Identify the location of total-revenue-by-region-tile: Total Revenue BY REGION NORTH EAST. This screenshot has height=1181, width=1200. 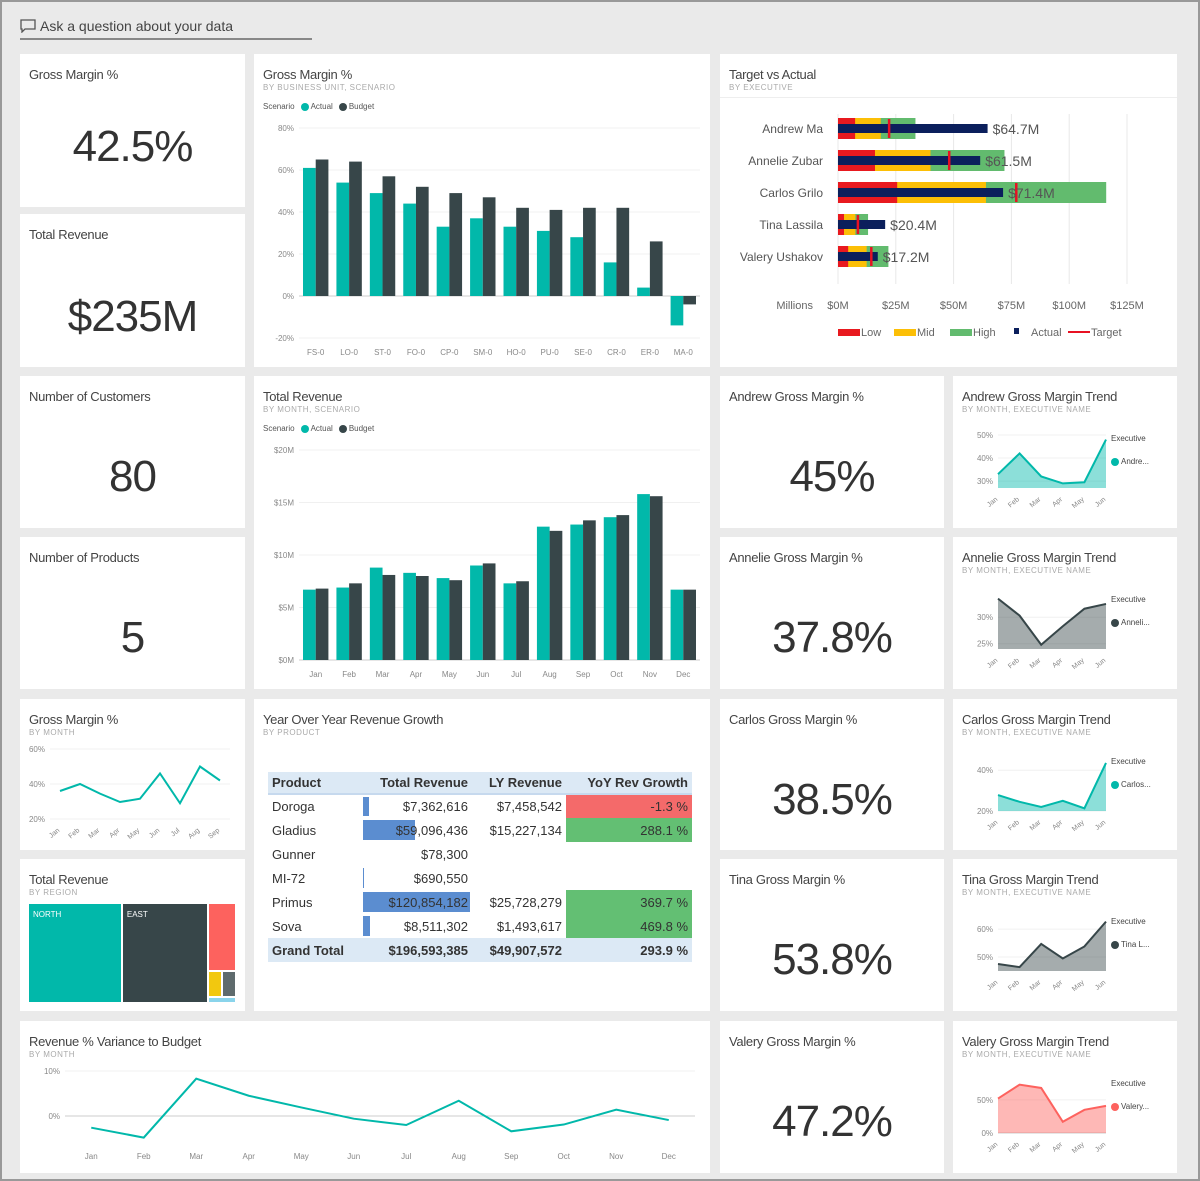
(132, 935).